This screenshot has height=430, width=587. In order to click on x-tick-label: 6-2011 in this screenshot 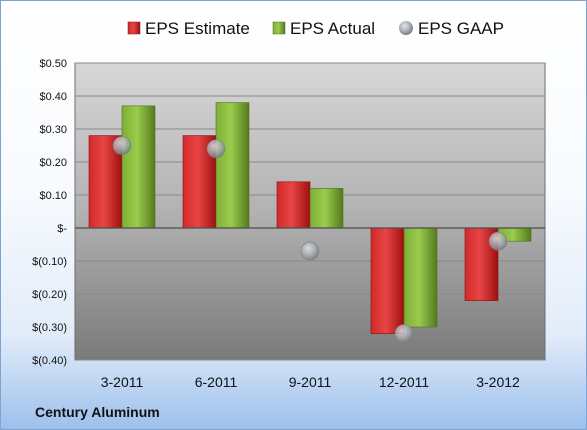, I will do `click(216, 382)`.